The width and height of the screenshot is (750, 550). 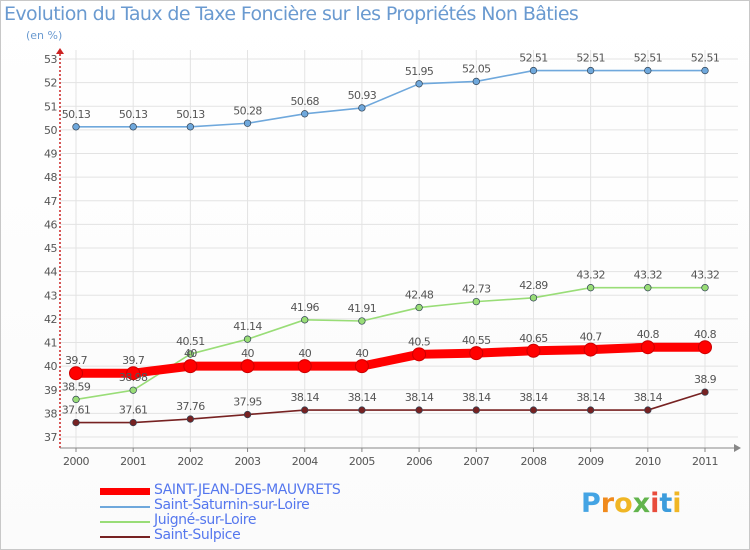 What do you see at coordinates (50, 319) in the screenshot?
I see `y-tick-label: 42` at bounding box center [50, 319].